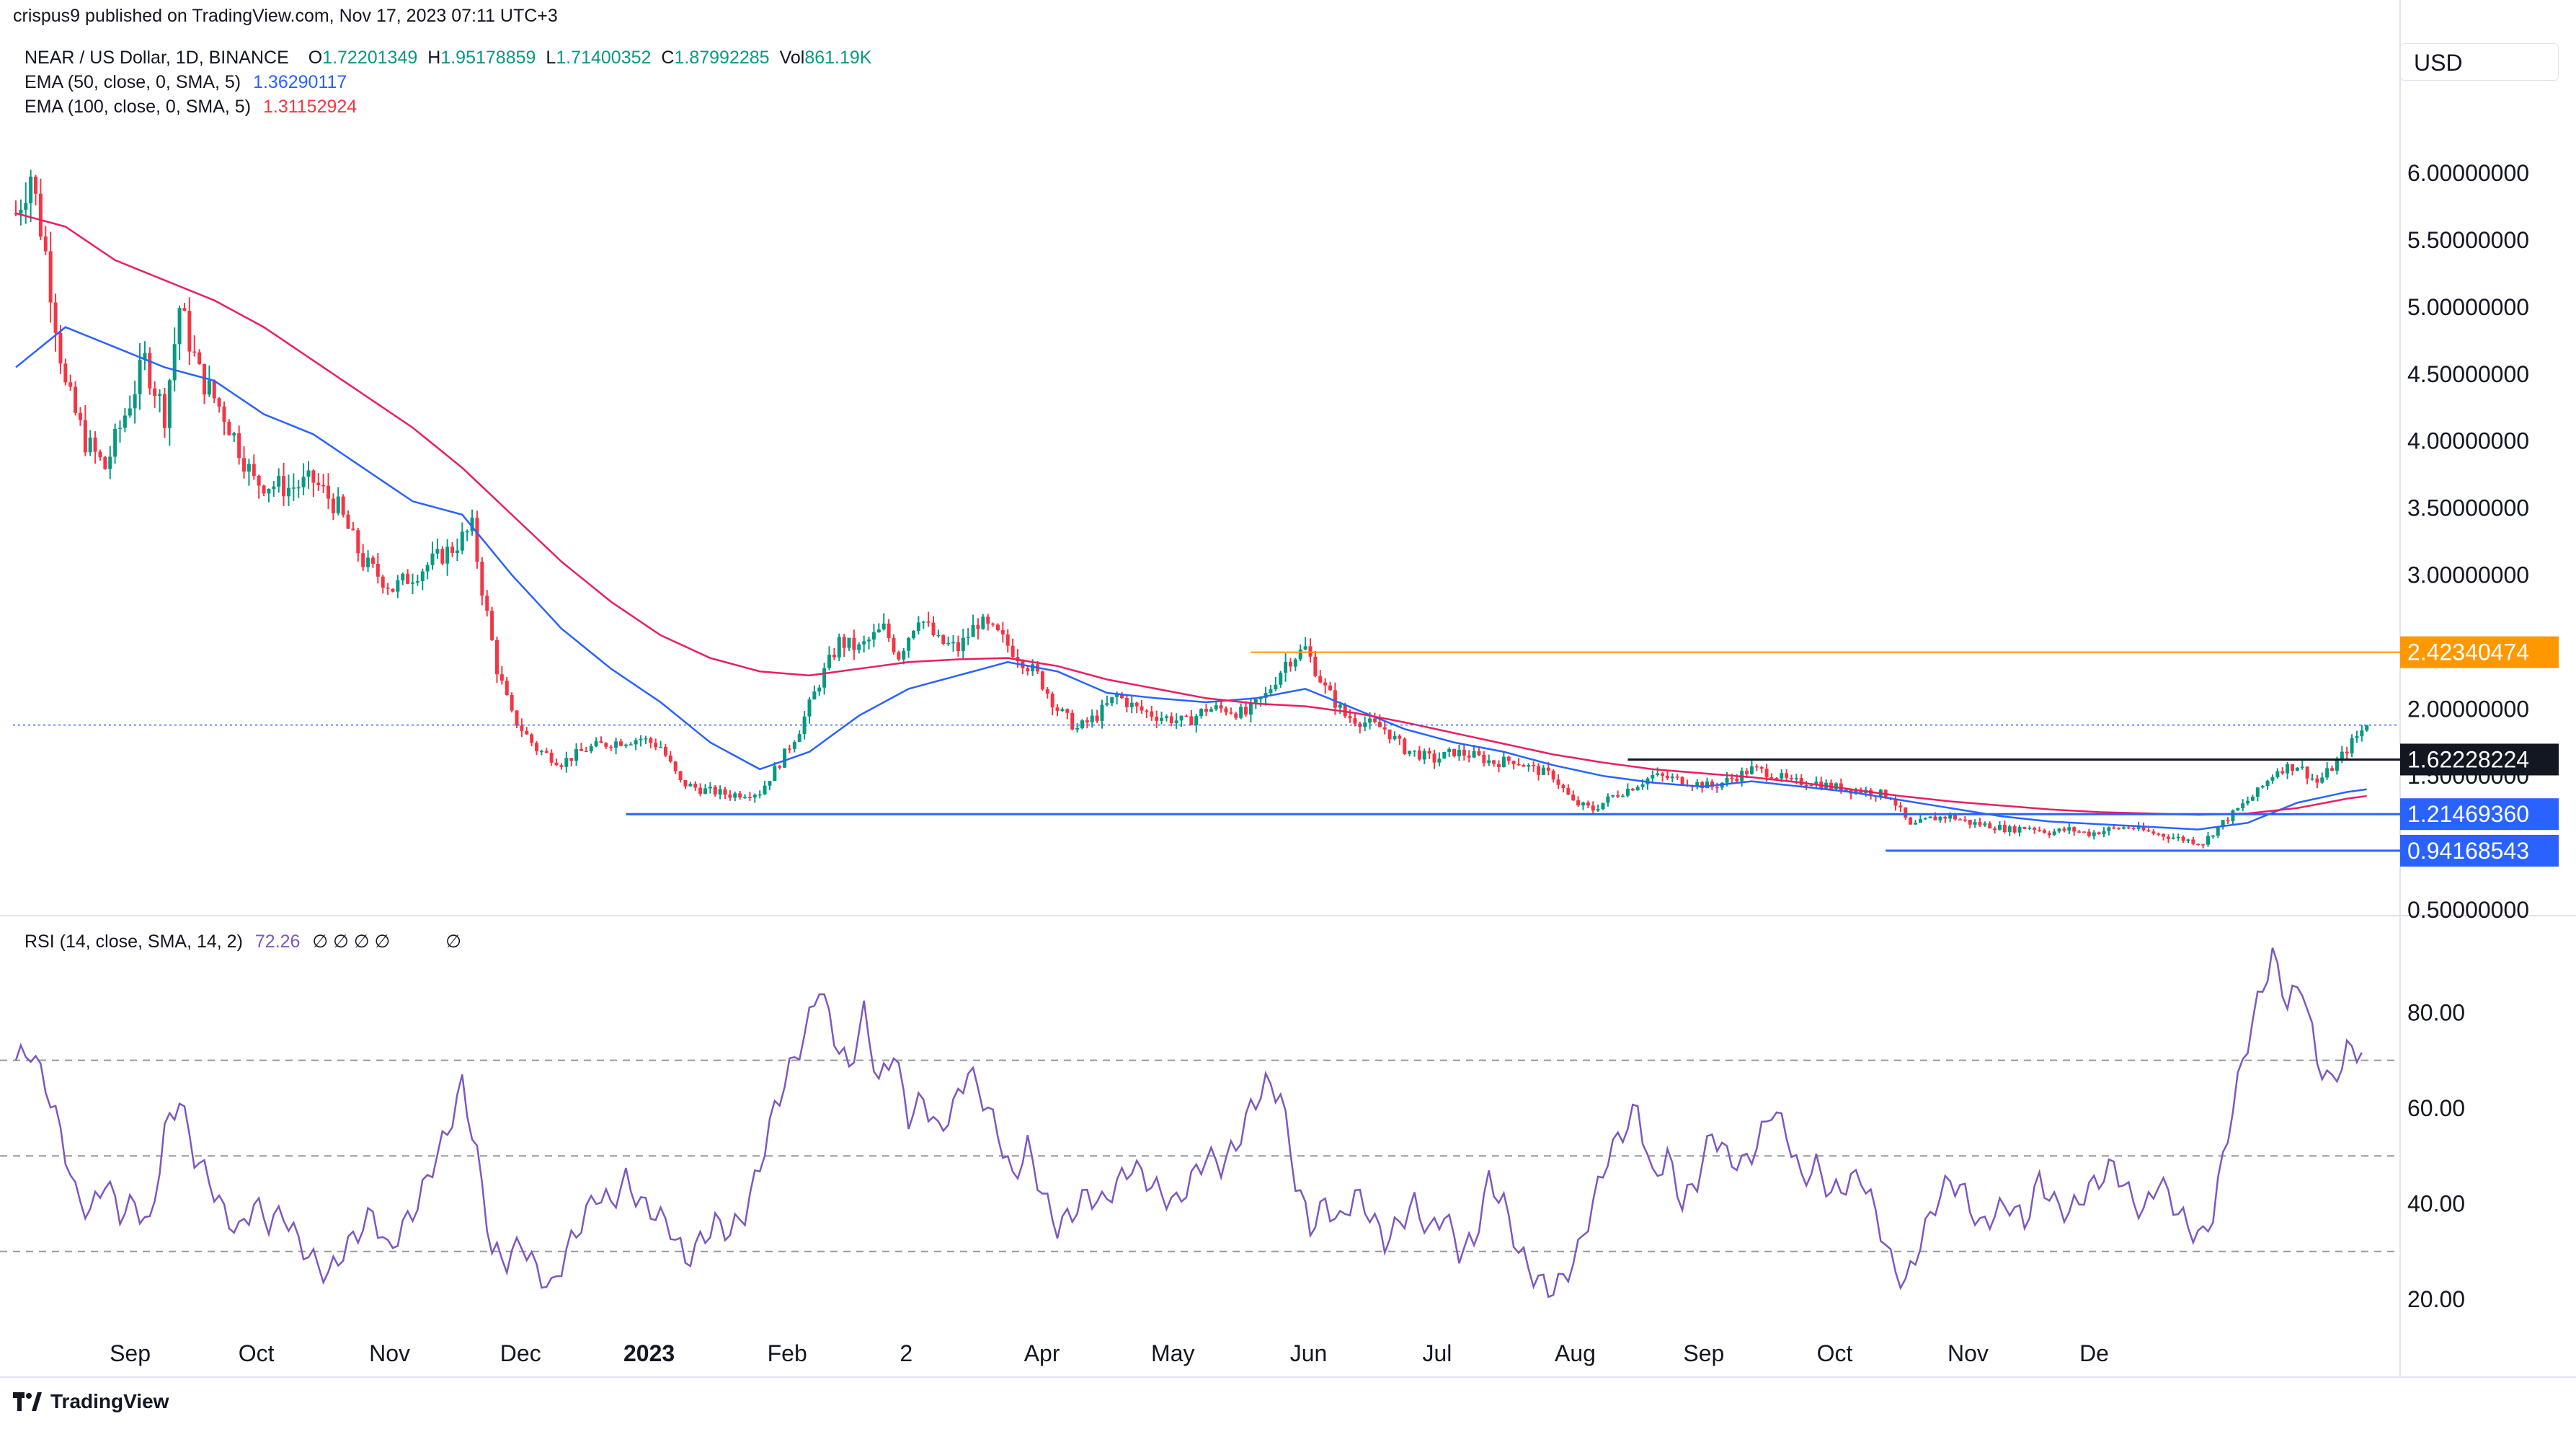 This screenshot has width=2576, height=1429. I want to click on ema100-value: 1.31152924, so click(309, 107).